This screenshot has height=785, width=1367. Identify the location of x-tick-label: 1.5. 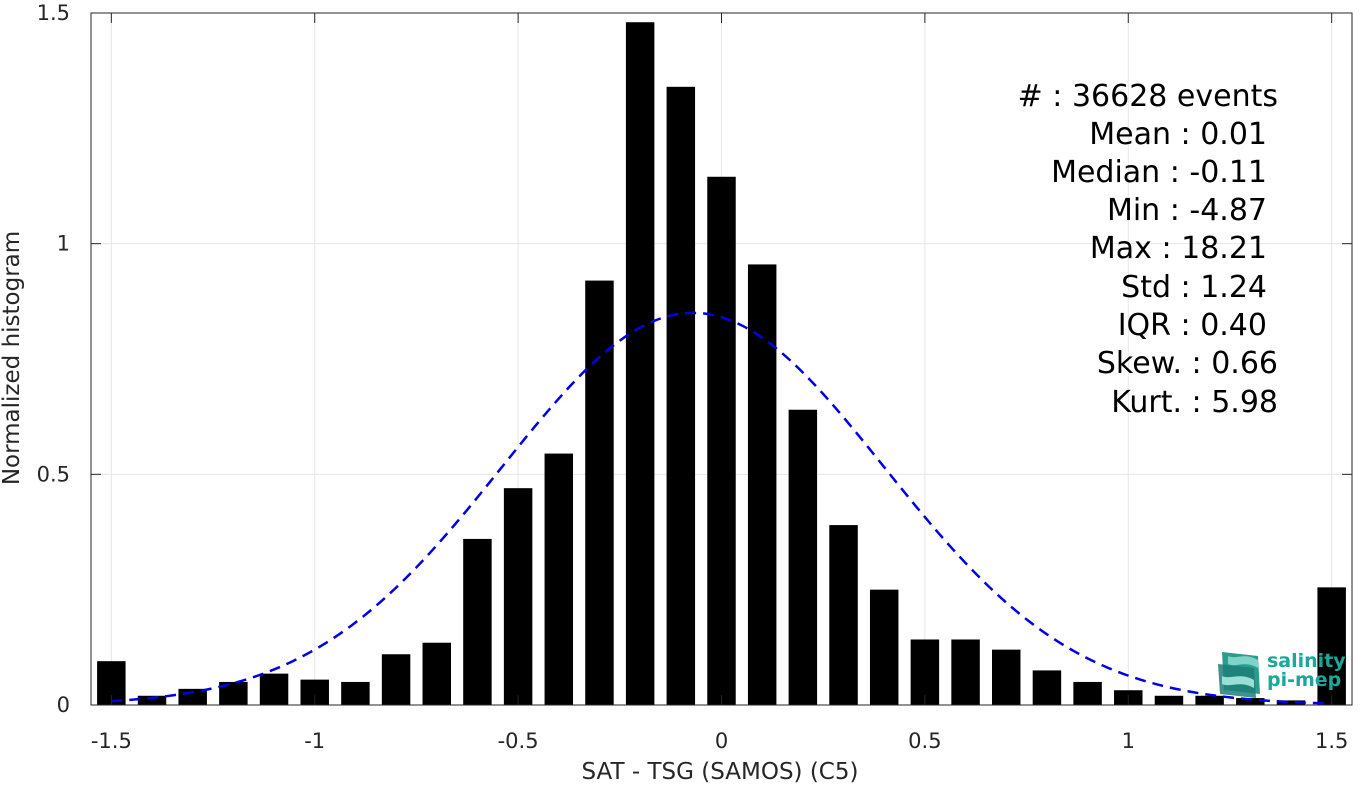
(1331, 741).